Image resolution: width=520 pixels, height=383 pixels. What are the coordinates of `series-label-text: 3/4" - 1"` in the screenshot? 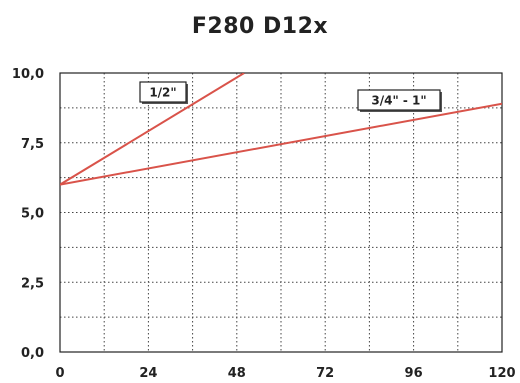 It's located at (398, 101).